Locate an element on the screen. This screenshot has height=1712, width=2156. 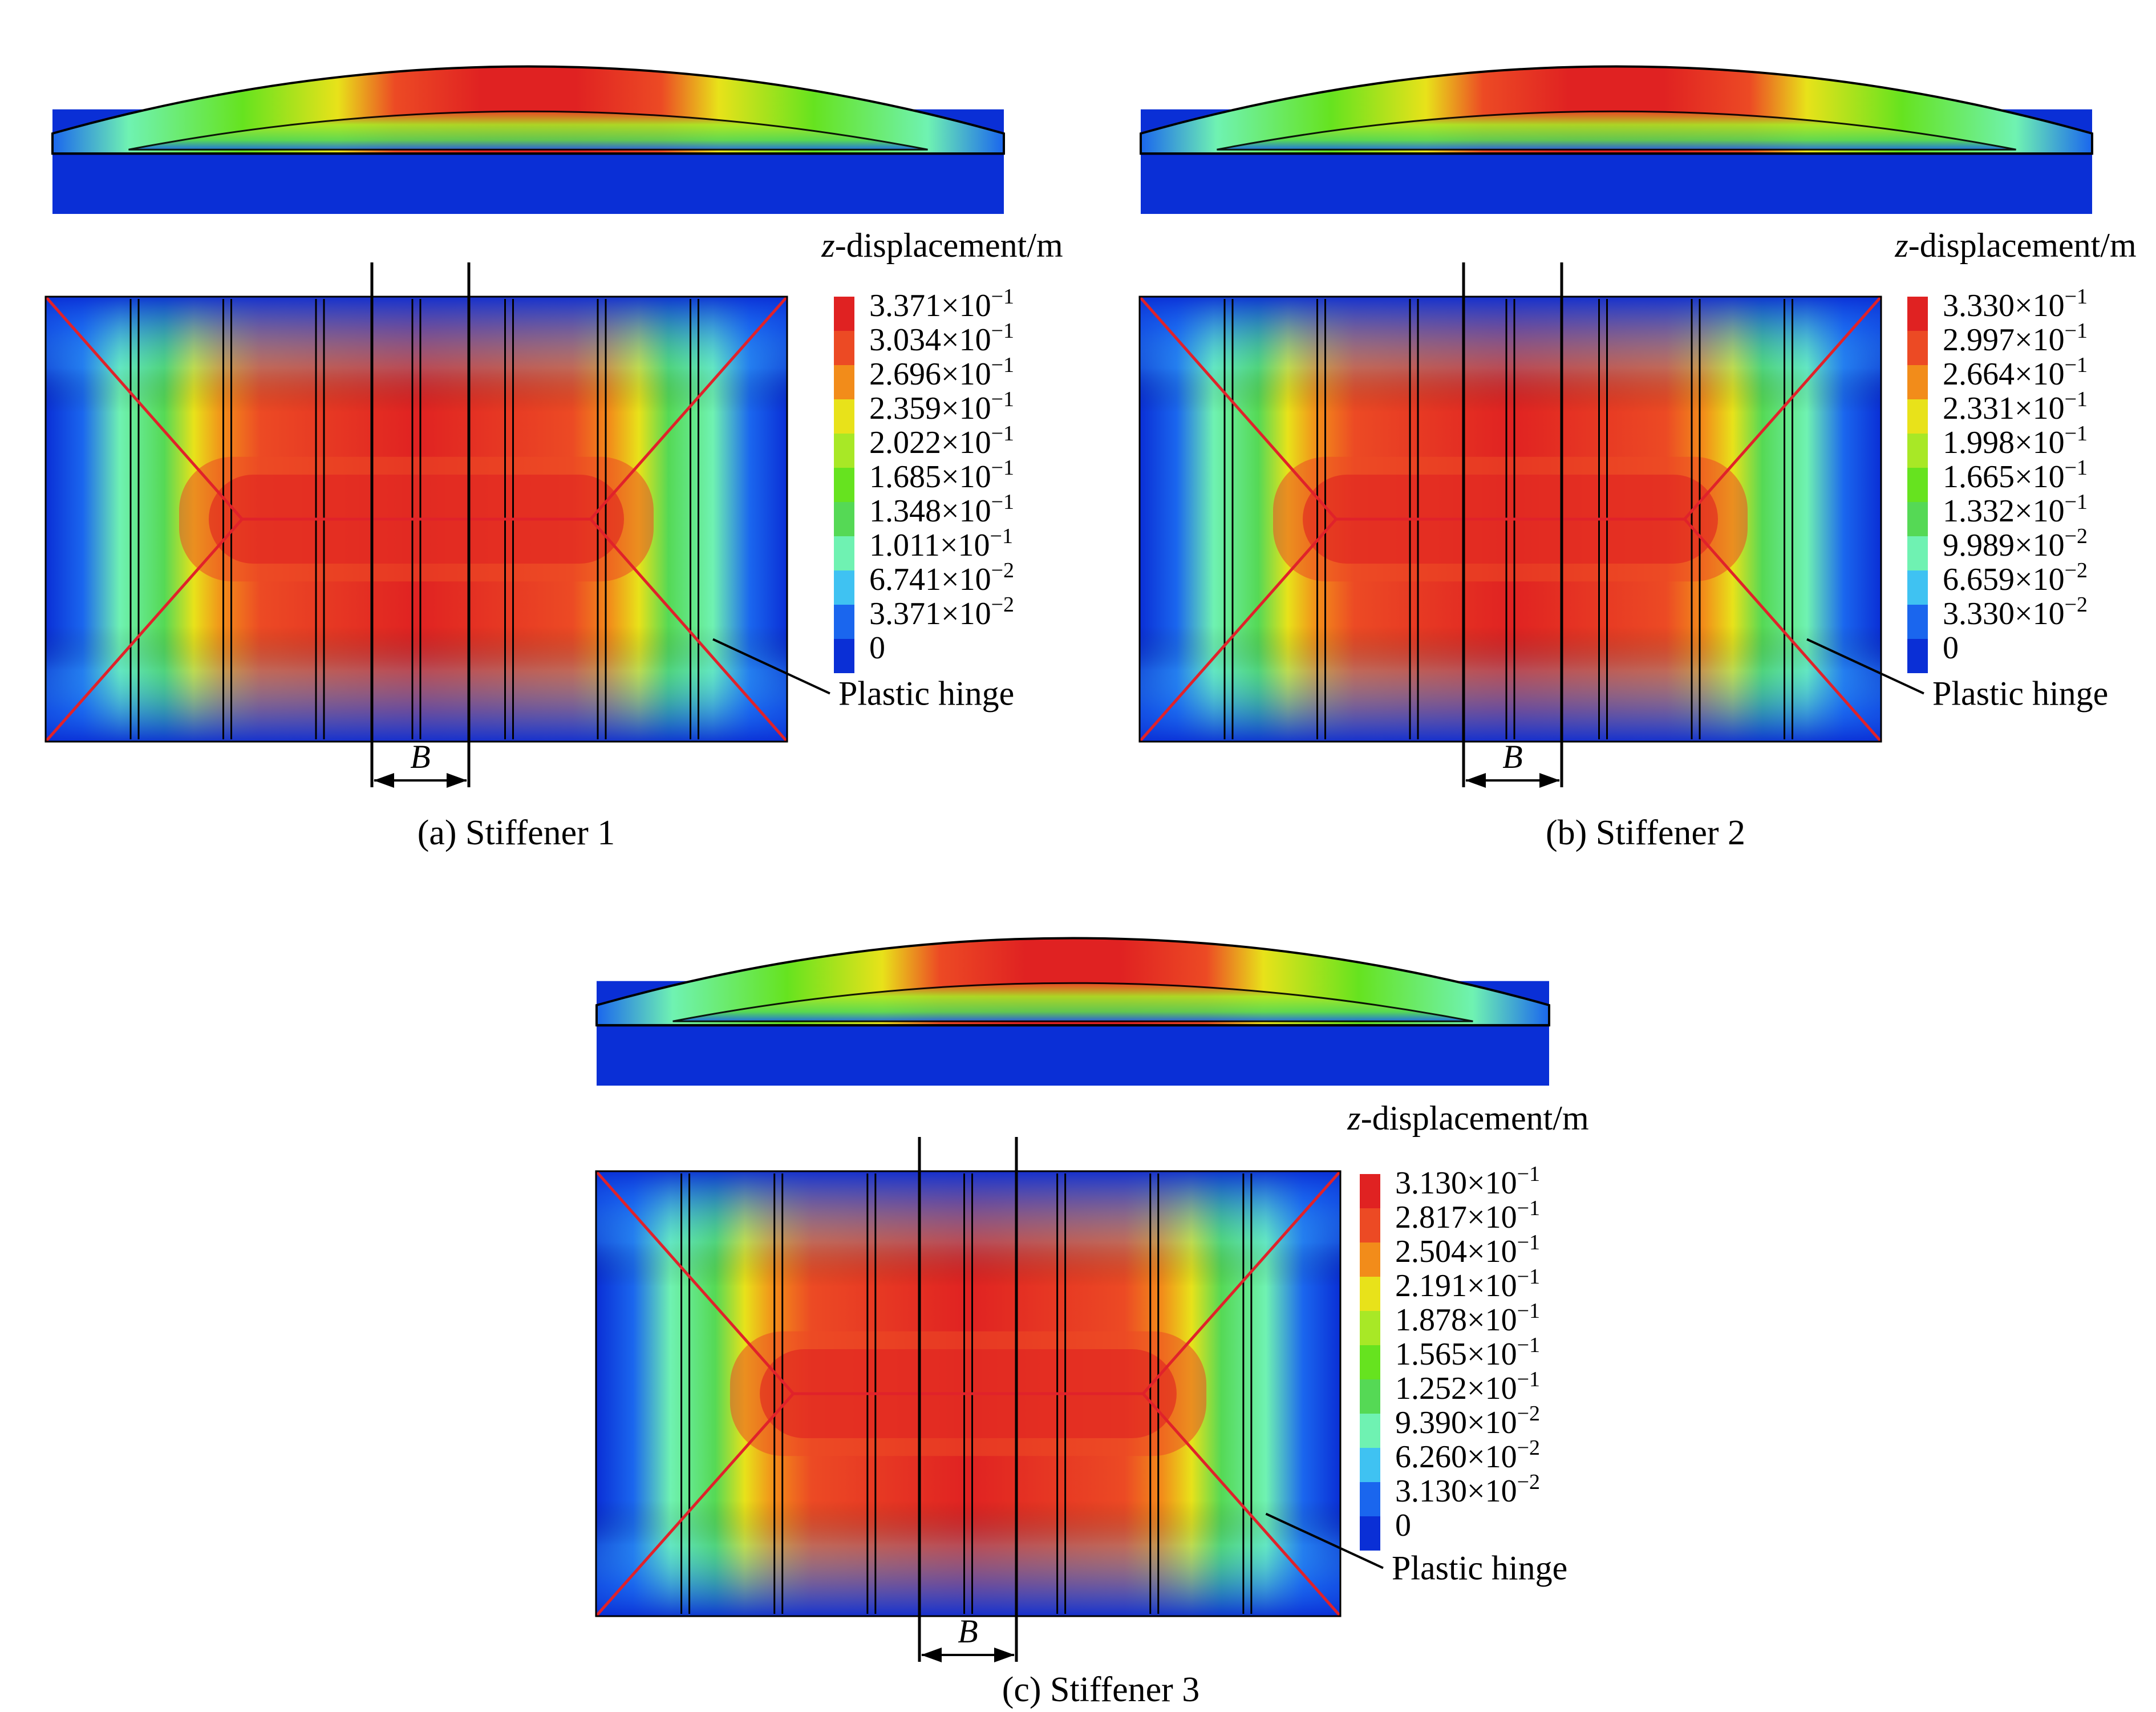
colorbar-tick-label: 1.252×10⁻¹ is located at coordinates (1468, 1386).